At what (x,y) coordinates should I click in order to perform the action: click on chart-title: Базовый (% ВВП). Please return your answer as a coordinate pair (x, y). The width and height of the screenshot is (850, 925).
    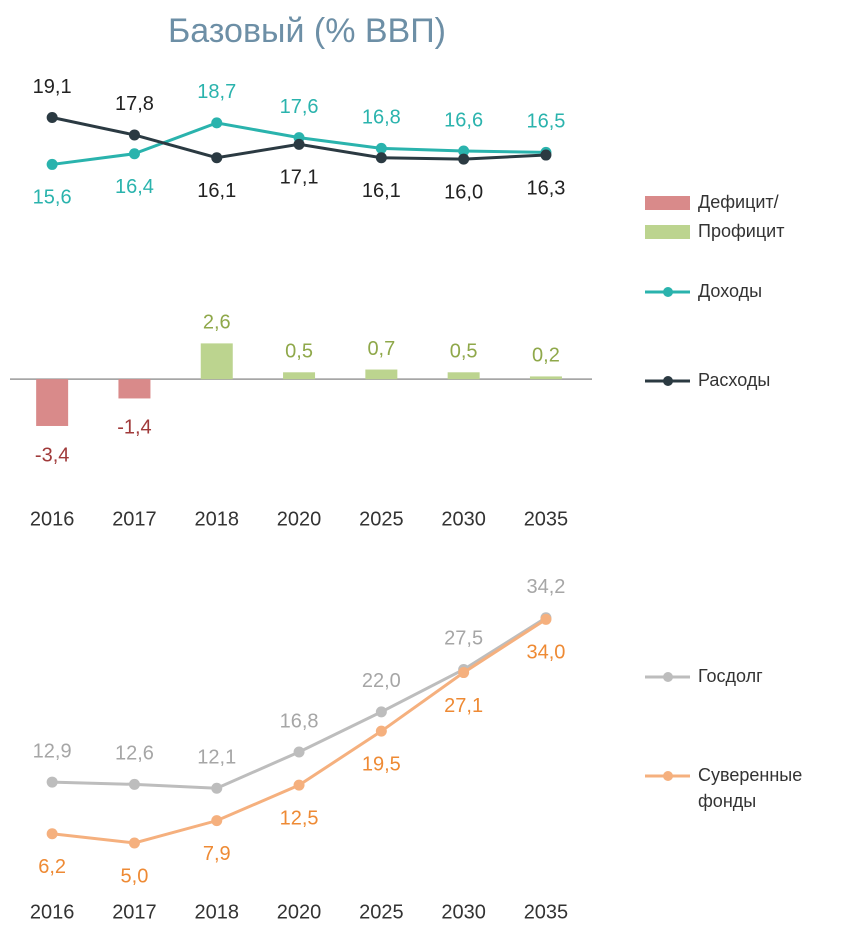
    Looking at the image, I should click on (307, 31).